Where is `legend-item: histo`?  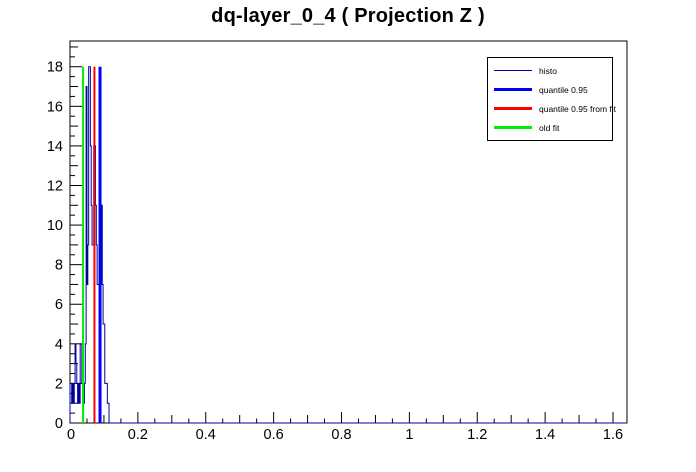
legend-item: histo is located at coordinates (550, 71).